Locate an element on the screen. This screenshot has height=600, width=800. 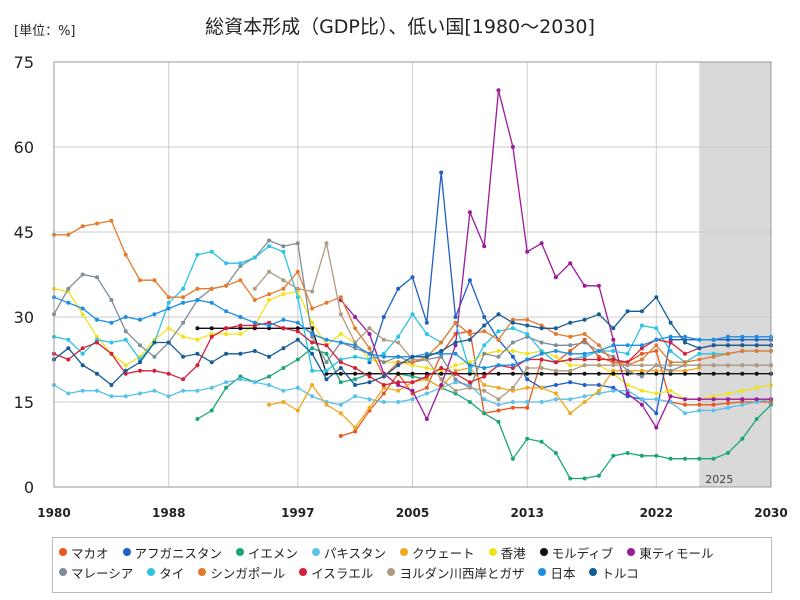
legend-item: ヨルダン川西岸とガザ is located at coordinates (455, 572).